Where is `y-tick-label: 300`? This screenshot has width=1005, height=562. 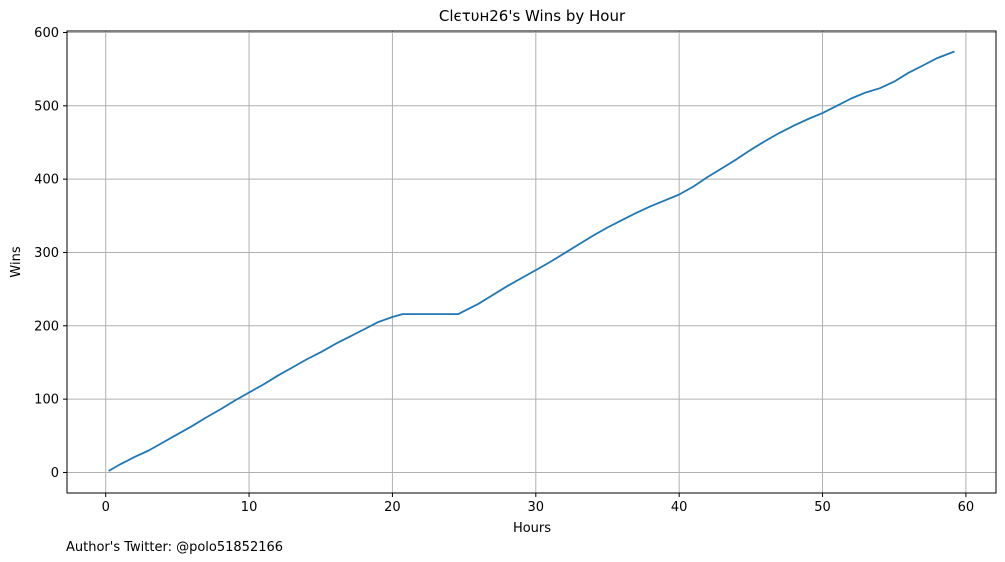
y-tick-label: 300 is located at coordinates (46, 253).